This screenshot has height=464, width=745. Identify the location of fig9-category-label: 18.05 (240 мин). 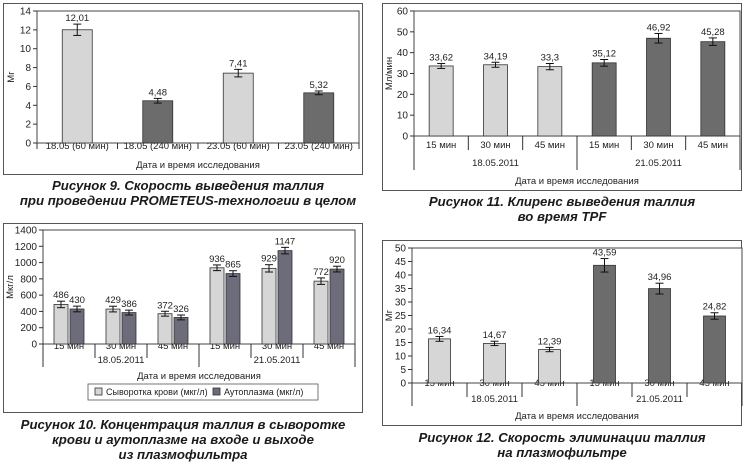
(158, 146).